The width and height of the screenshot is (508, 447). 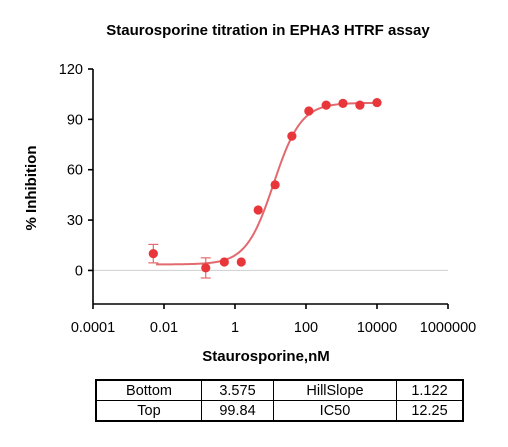 What do you see at coordinates (164, 328) in the screenshot?
I see `x-tick-label: 0.01` at bounding box center [164, 328].